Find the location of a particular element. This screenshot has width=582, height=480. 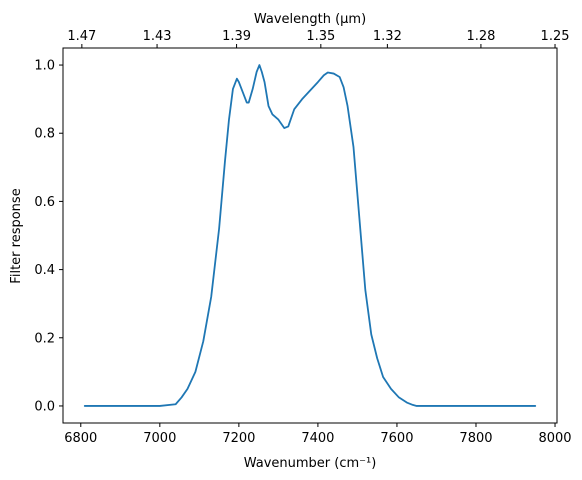

y-tick-label: 0.4 is located at coordinates (44, 270).